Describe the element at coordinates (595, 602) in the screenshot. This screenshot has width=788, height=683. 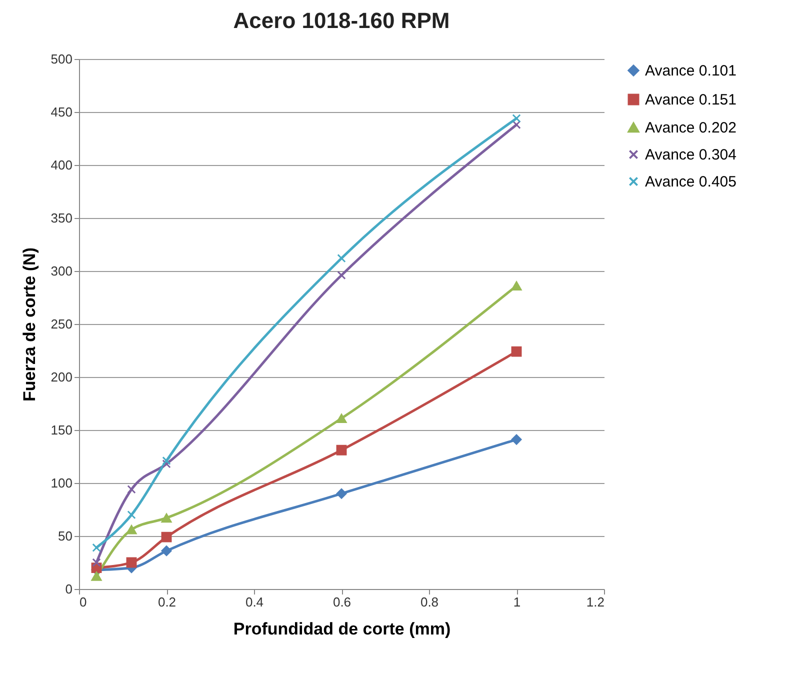
I see `x-tick-label: 1.2` at that location.